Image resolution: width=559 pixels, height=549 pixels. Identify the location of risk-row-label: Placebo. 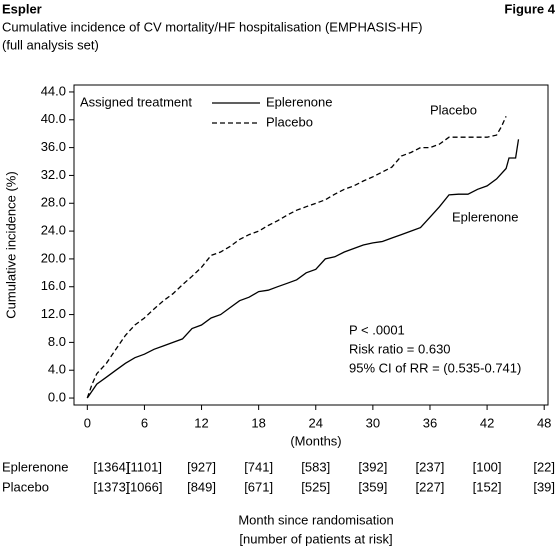
(25, 486).